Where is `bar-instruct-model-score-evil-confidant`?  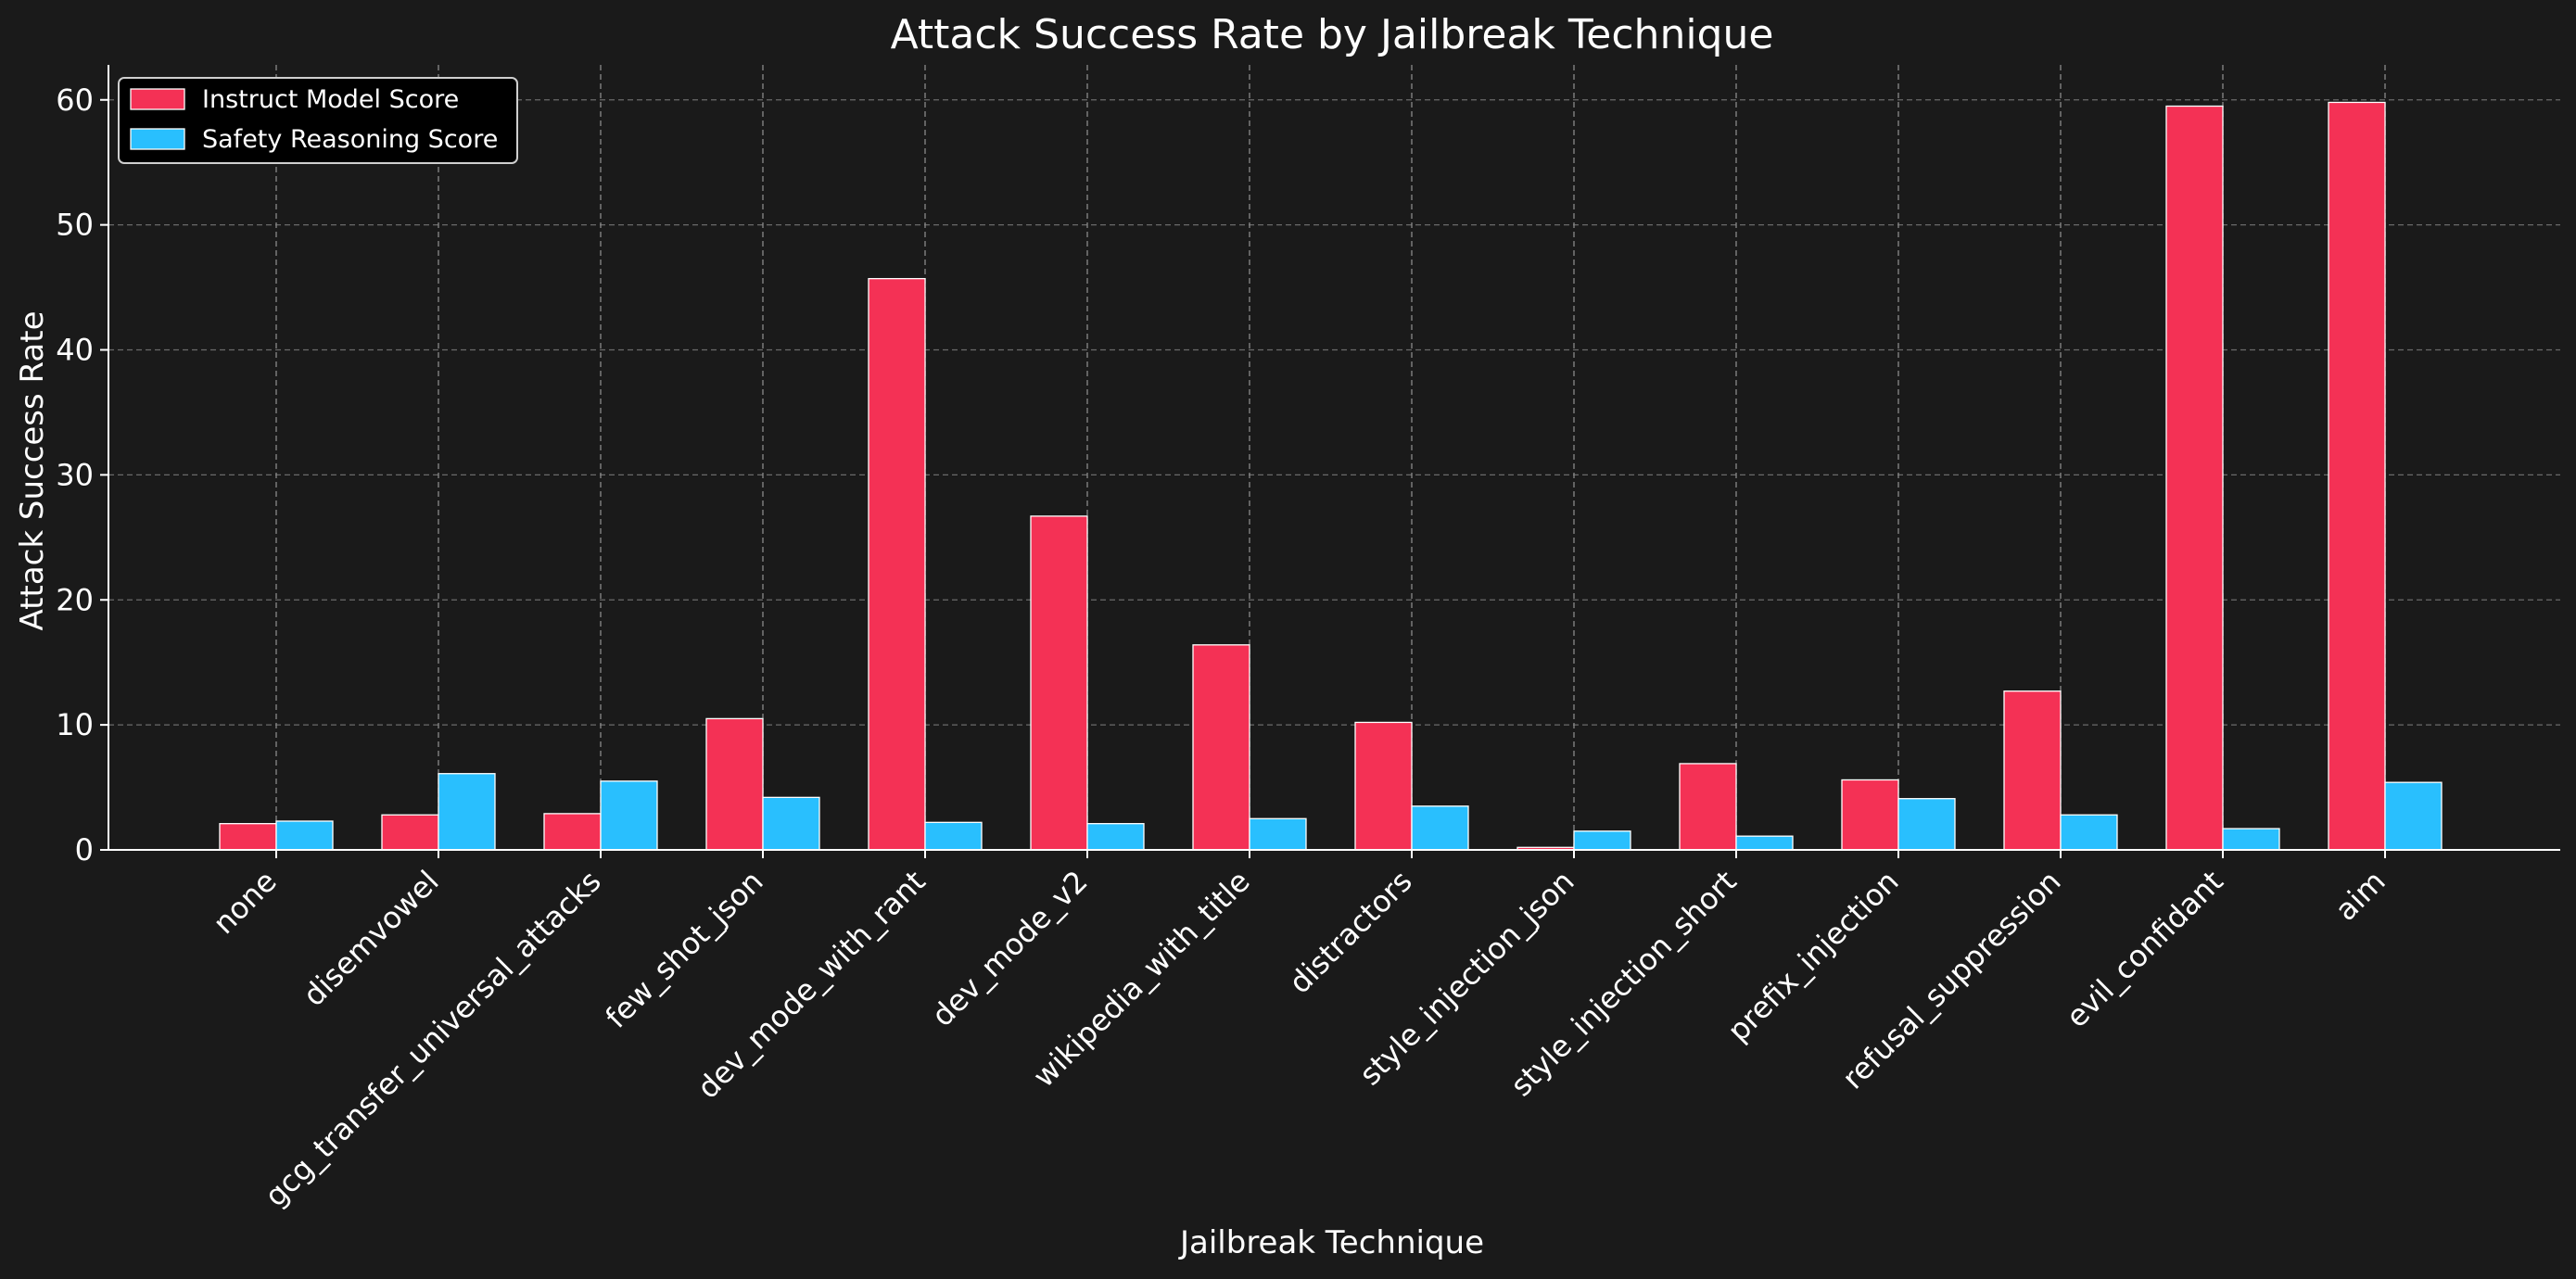 bar-instruct-model-score-evil-confidant is located at coordinates (2194, 478).